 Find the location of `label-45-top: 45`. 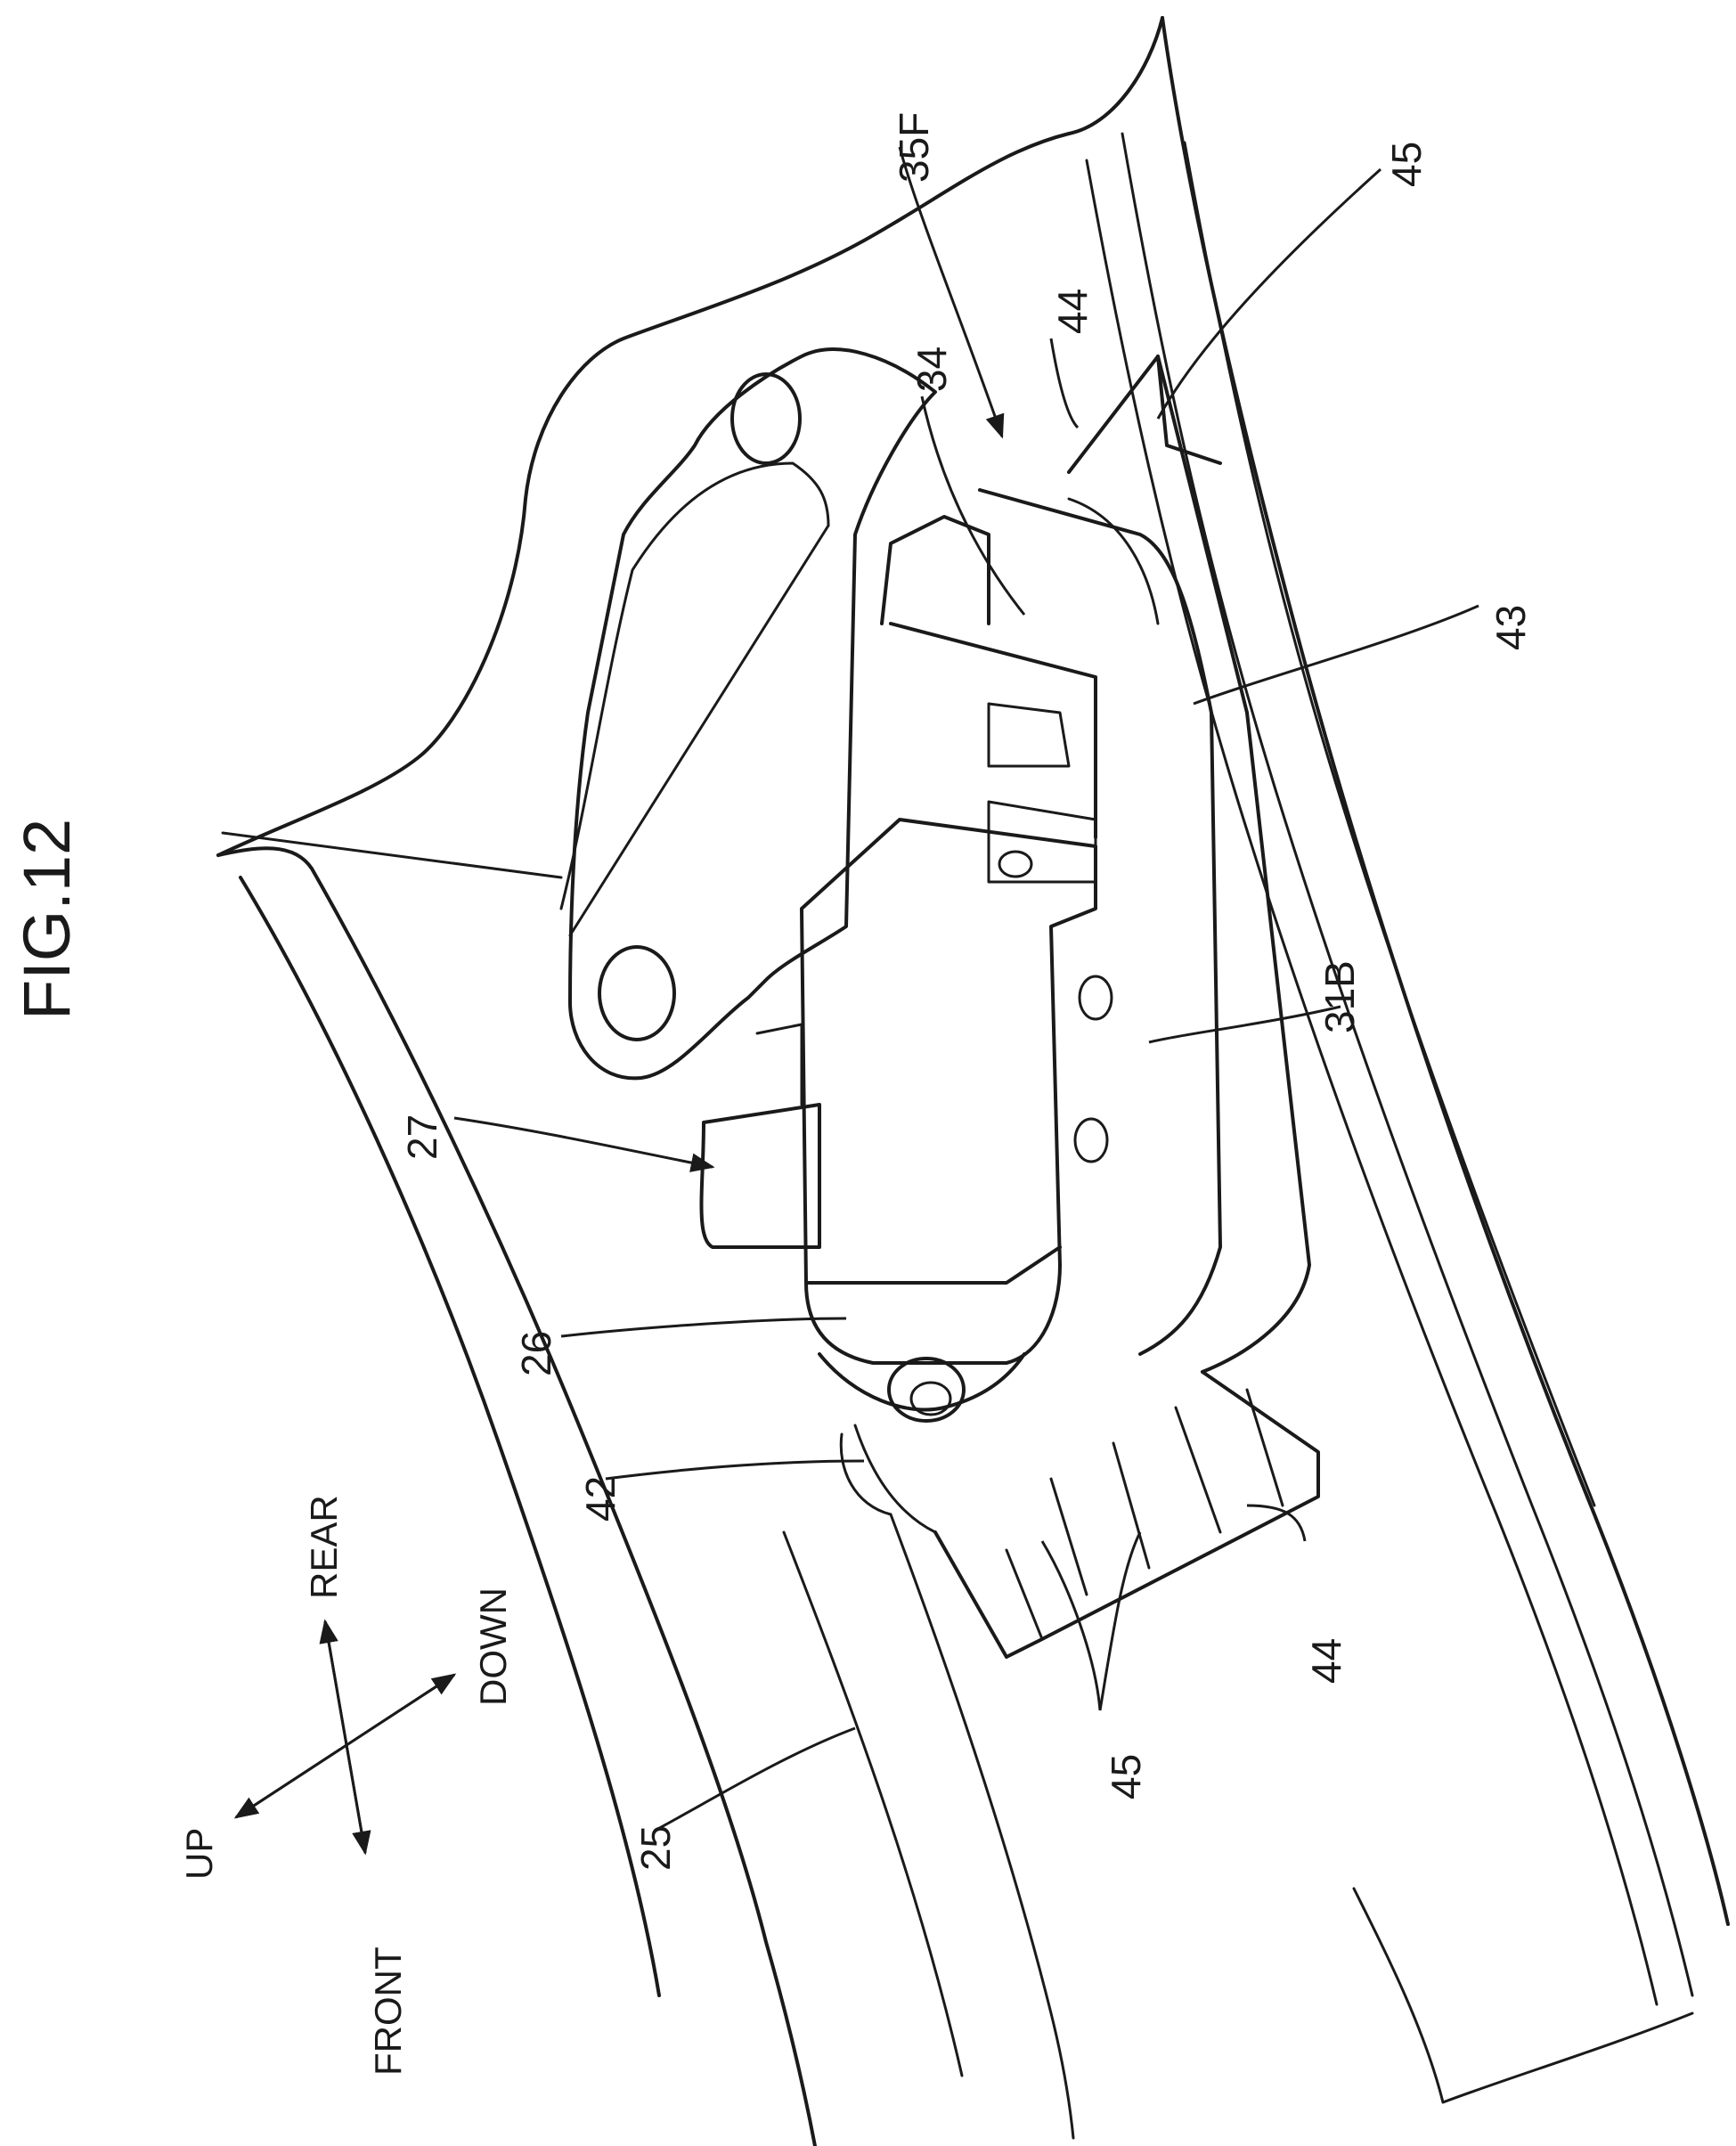

label-45-top: 45 is located at coordinates (1407, 164).